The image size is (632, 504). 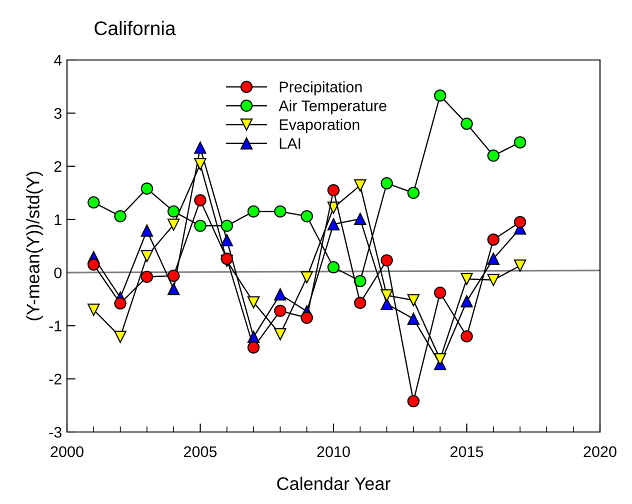 I want to click on legend-label: Air Temperature, so click(x=332, y=107).